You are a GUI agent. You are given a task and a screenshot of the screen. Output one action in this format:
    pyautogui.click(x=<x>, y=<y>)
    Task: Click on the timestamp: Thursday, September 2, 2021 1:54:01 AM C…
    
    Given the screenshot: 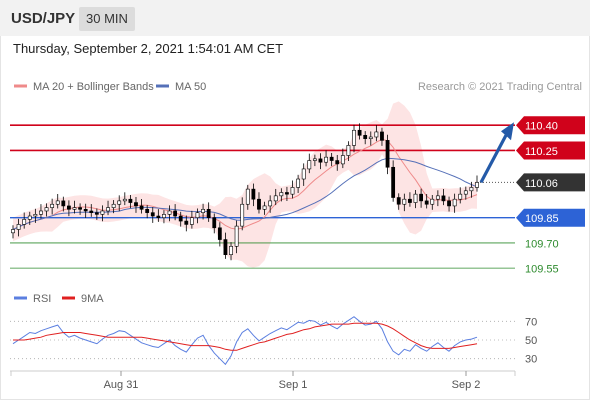 What is the action you would take?
    pyautogui.click(x=148, y=48)
    